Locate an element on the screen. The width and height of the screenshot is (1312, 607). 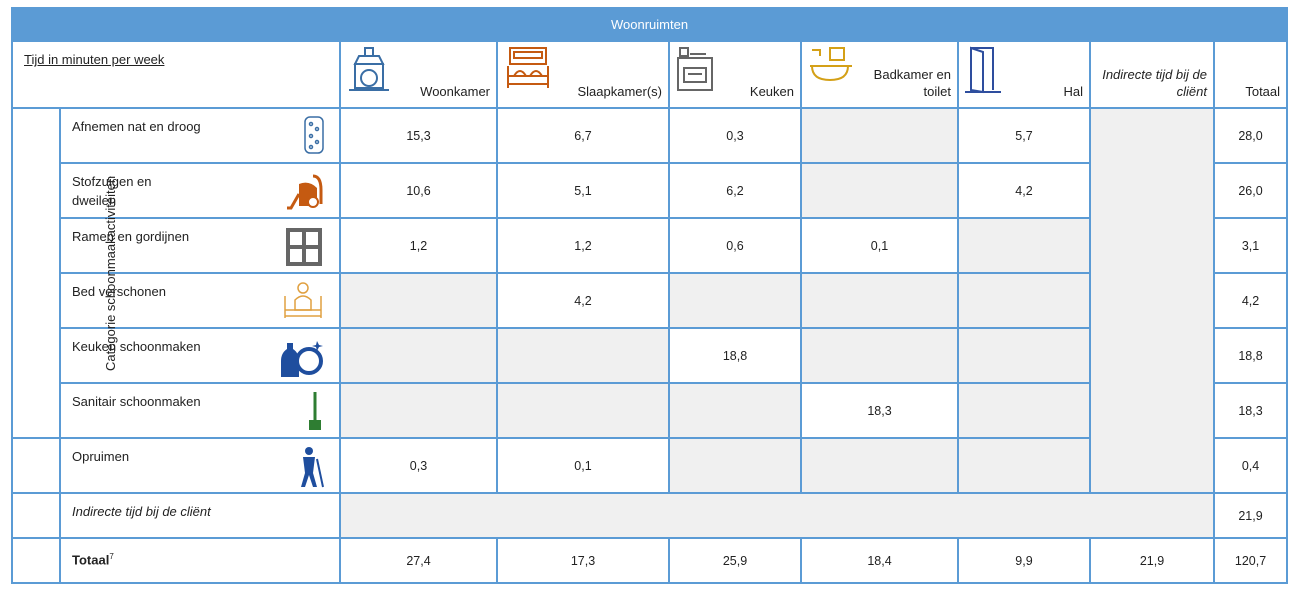
total-row: Totaal7 27,4 17,3 25,9 18,4 9,9 21,9 120,7 is located at coordinates (650, 560).